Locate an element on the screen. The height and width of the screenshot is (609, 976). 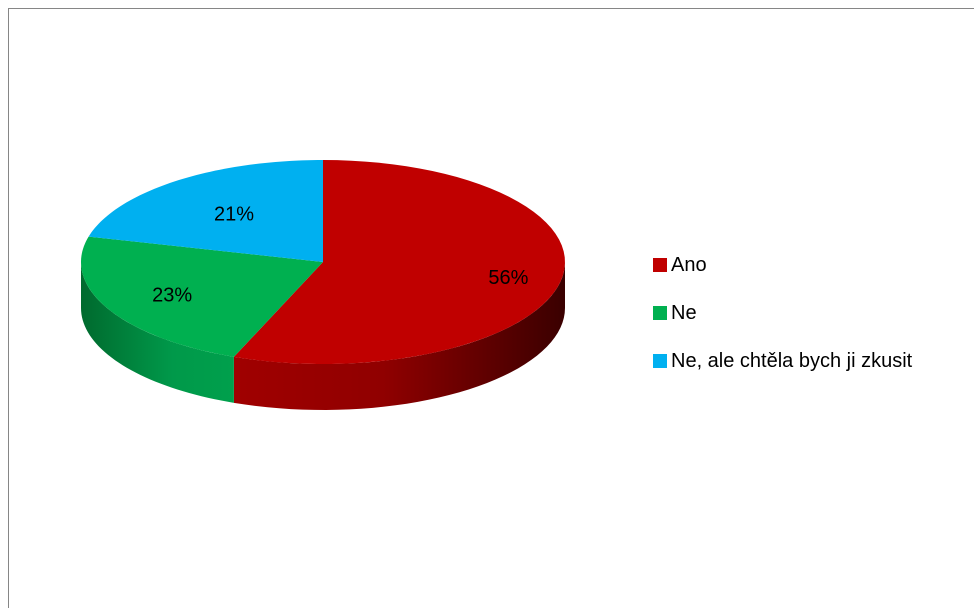
pie-slice-ne-ale-chtela is located at coordinates (205, 211).